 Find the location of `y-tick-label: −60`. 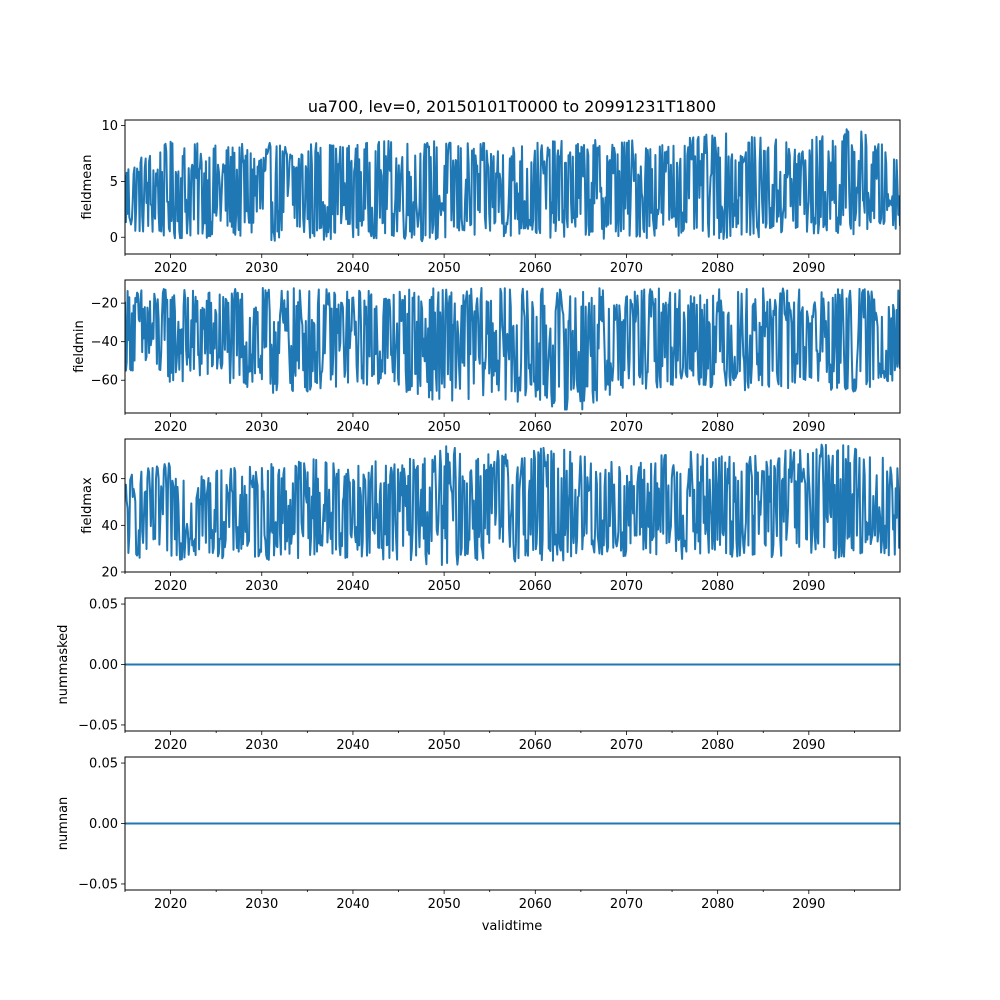

y-tick-label: −60 is located at coordinates (104, 381).